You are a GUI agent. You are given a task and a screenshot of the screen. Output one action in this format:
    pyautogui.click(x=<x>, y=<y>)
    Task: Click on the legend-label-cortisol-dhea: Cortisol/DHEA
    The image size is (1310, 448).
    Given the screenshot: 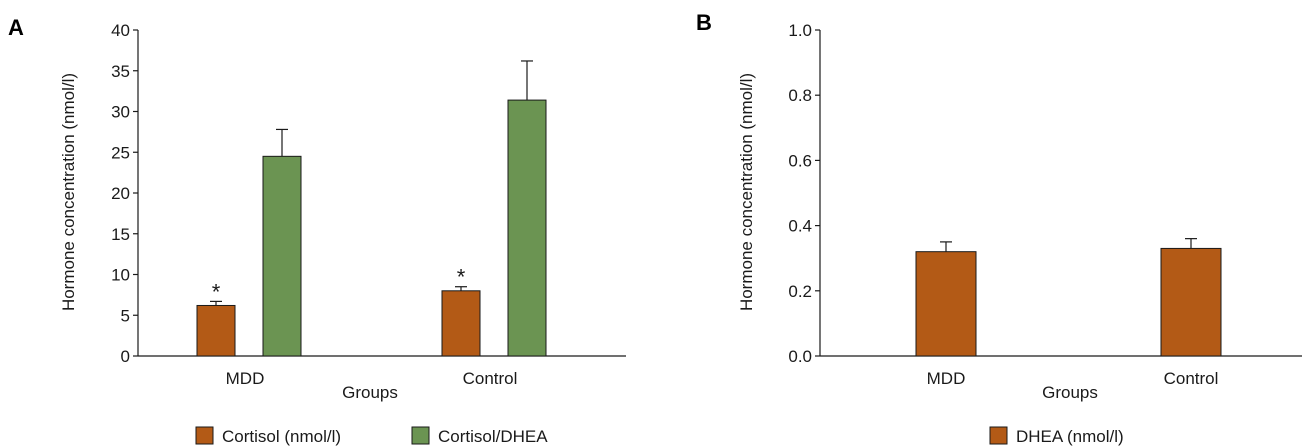 What is the action you would take?
    pyautogui.click(x=493, y=436)
    